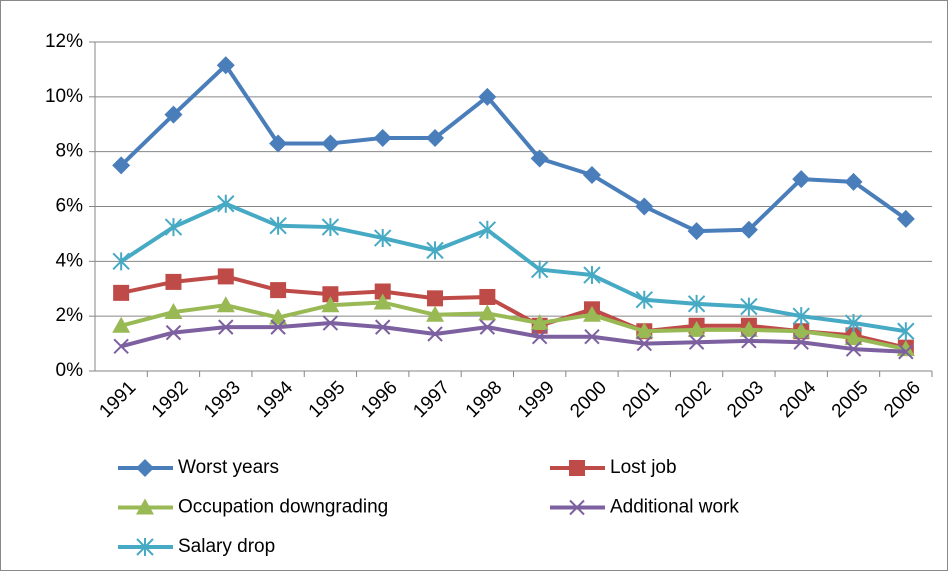  What do you see at coordinates (674, 507) in the screenshot?
I see `legend-label: Additional work` at bounding box center [674, 507].